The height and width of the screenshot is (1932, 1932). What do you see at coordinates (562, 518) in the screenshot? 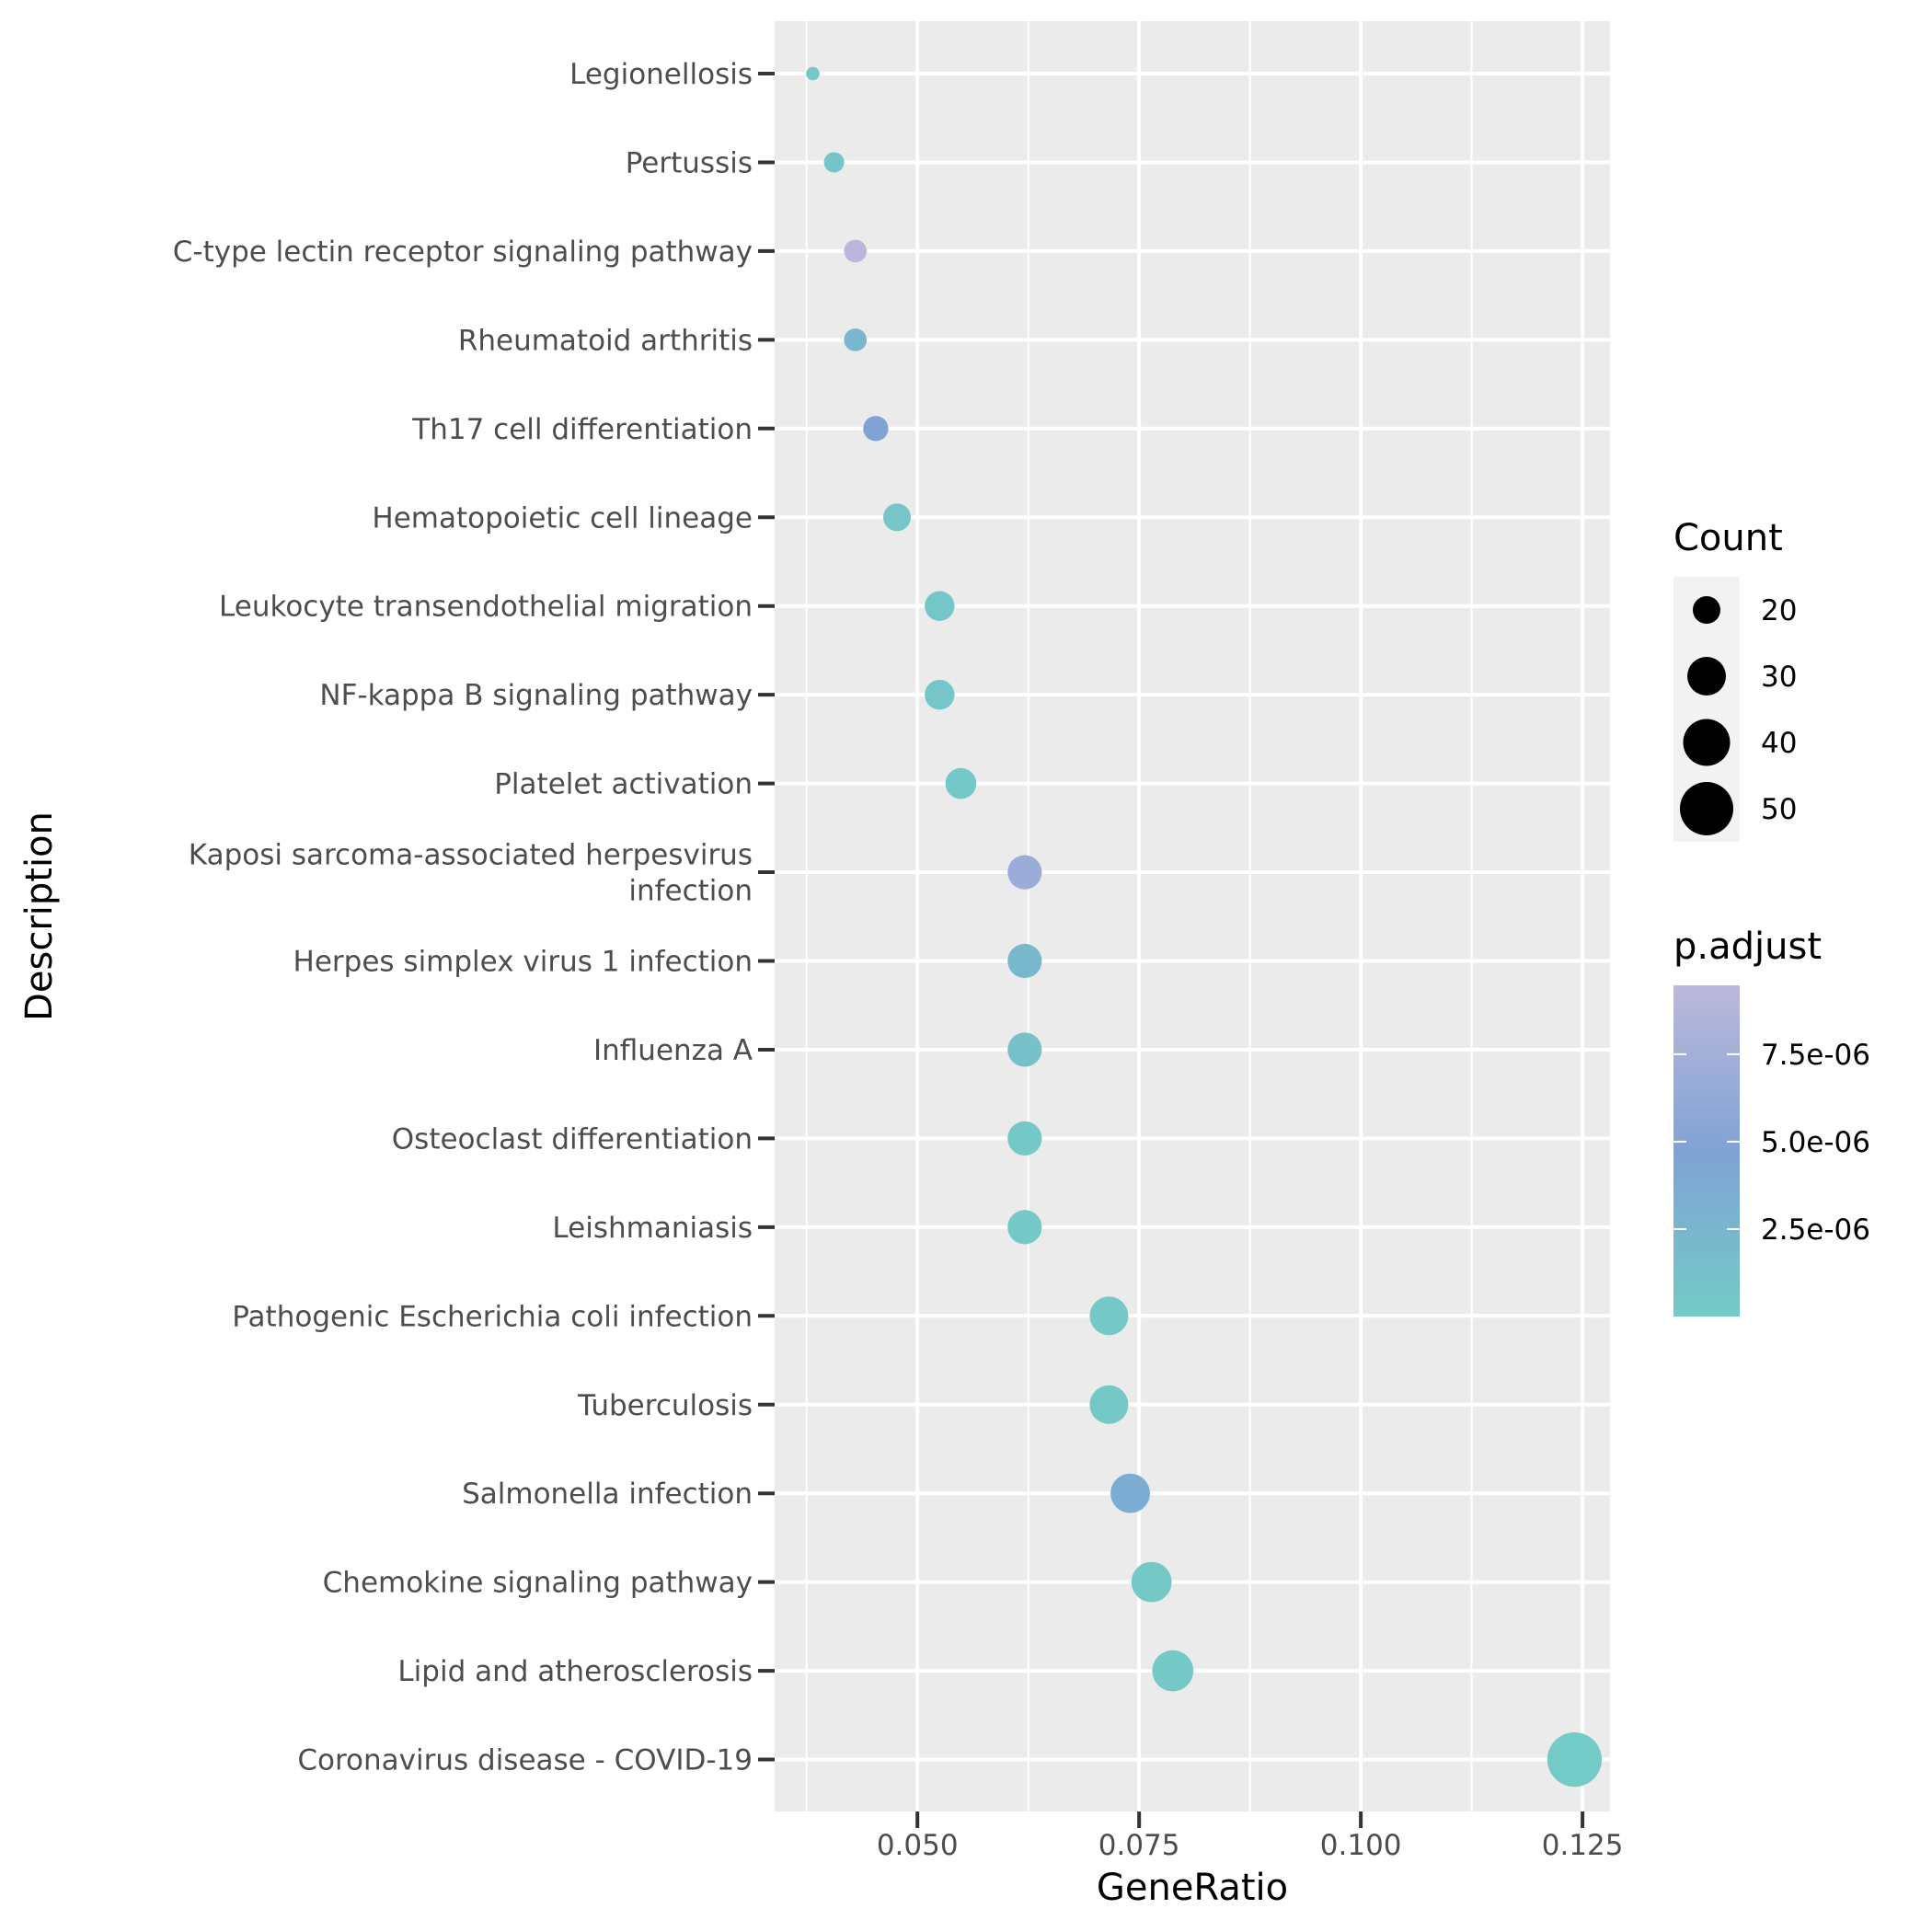
I see `y-tick-label: Hematopoietic cell lineage` at bounding box center [562, 518].